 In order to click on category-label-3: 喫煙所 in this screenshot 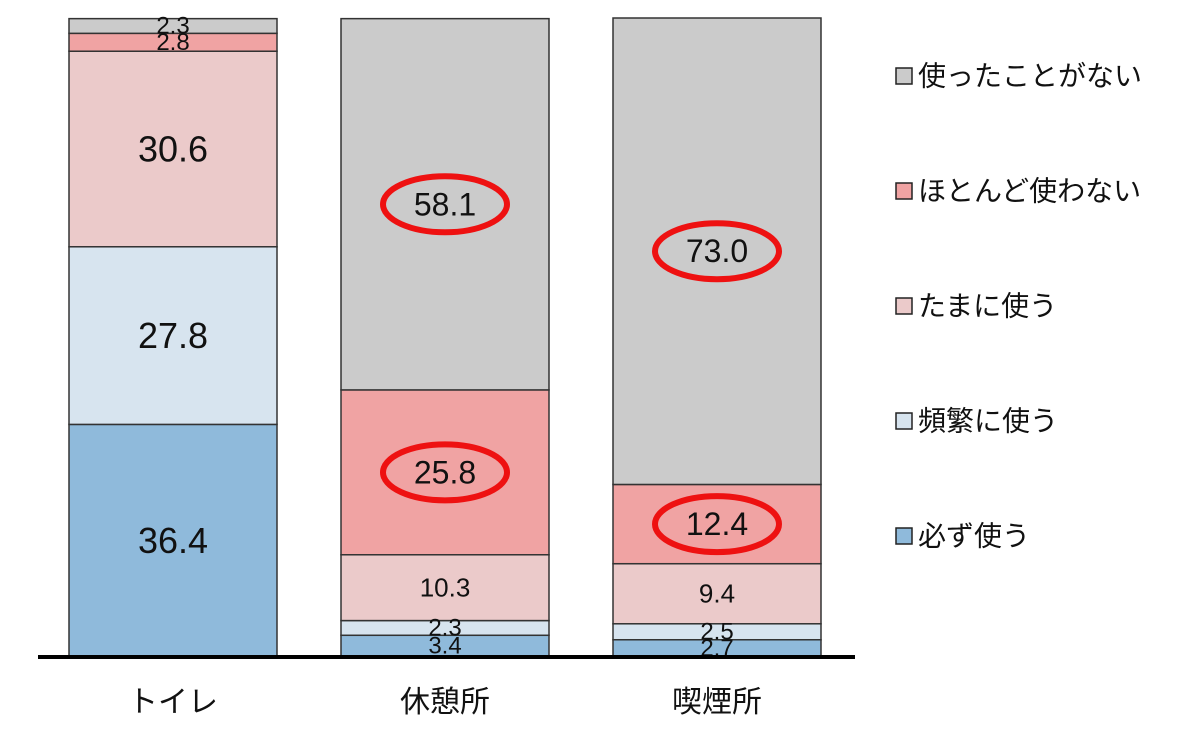, I will do `click(717, 702)`.